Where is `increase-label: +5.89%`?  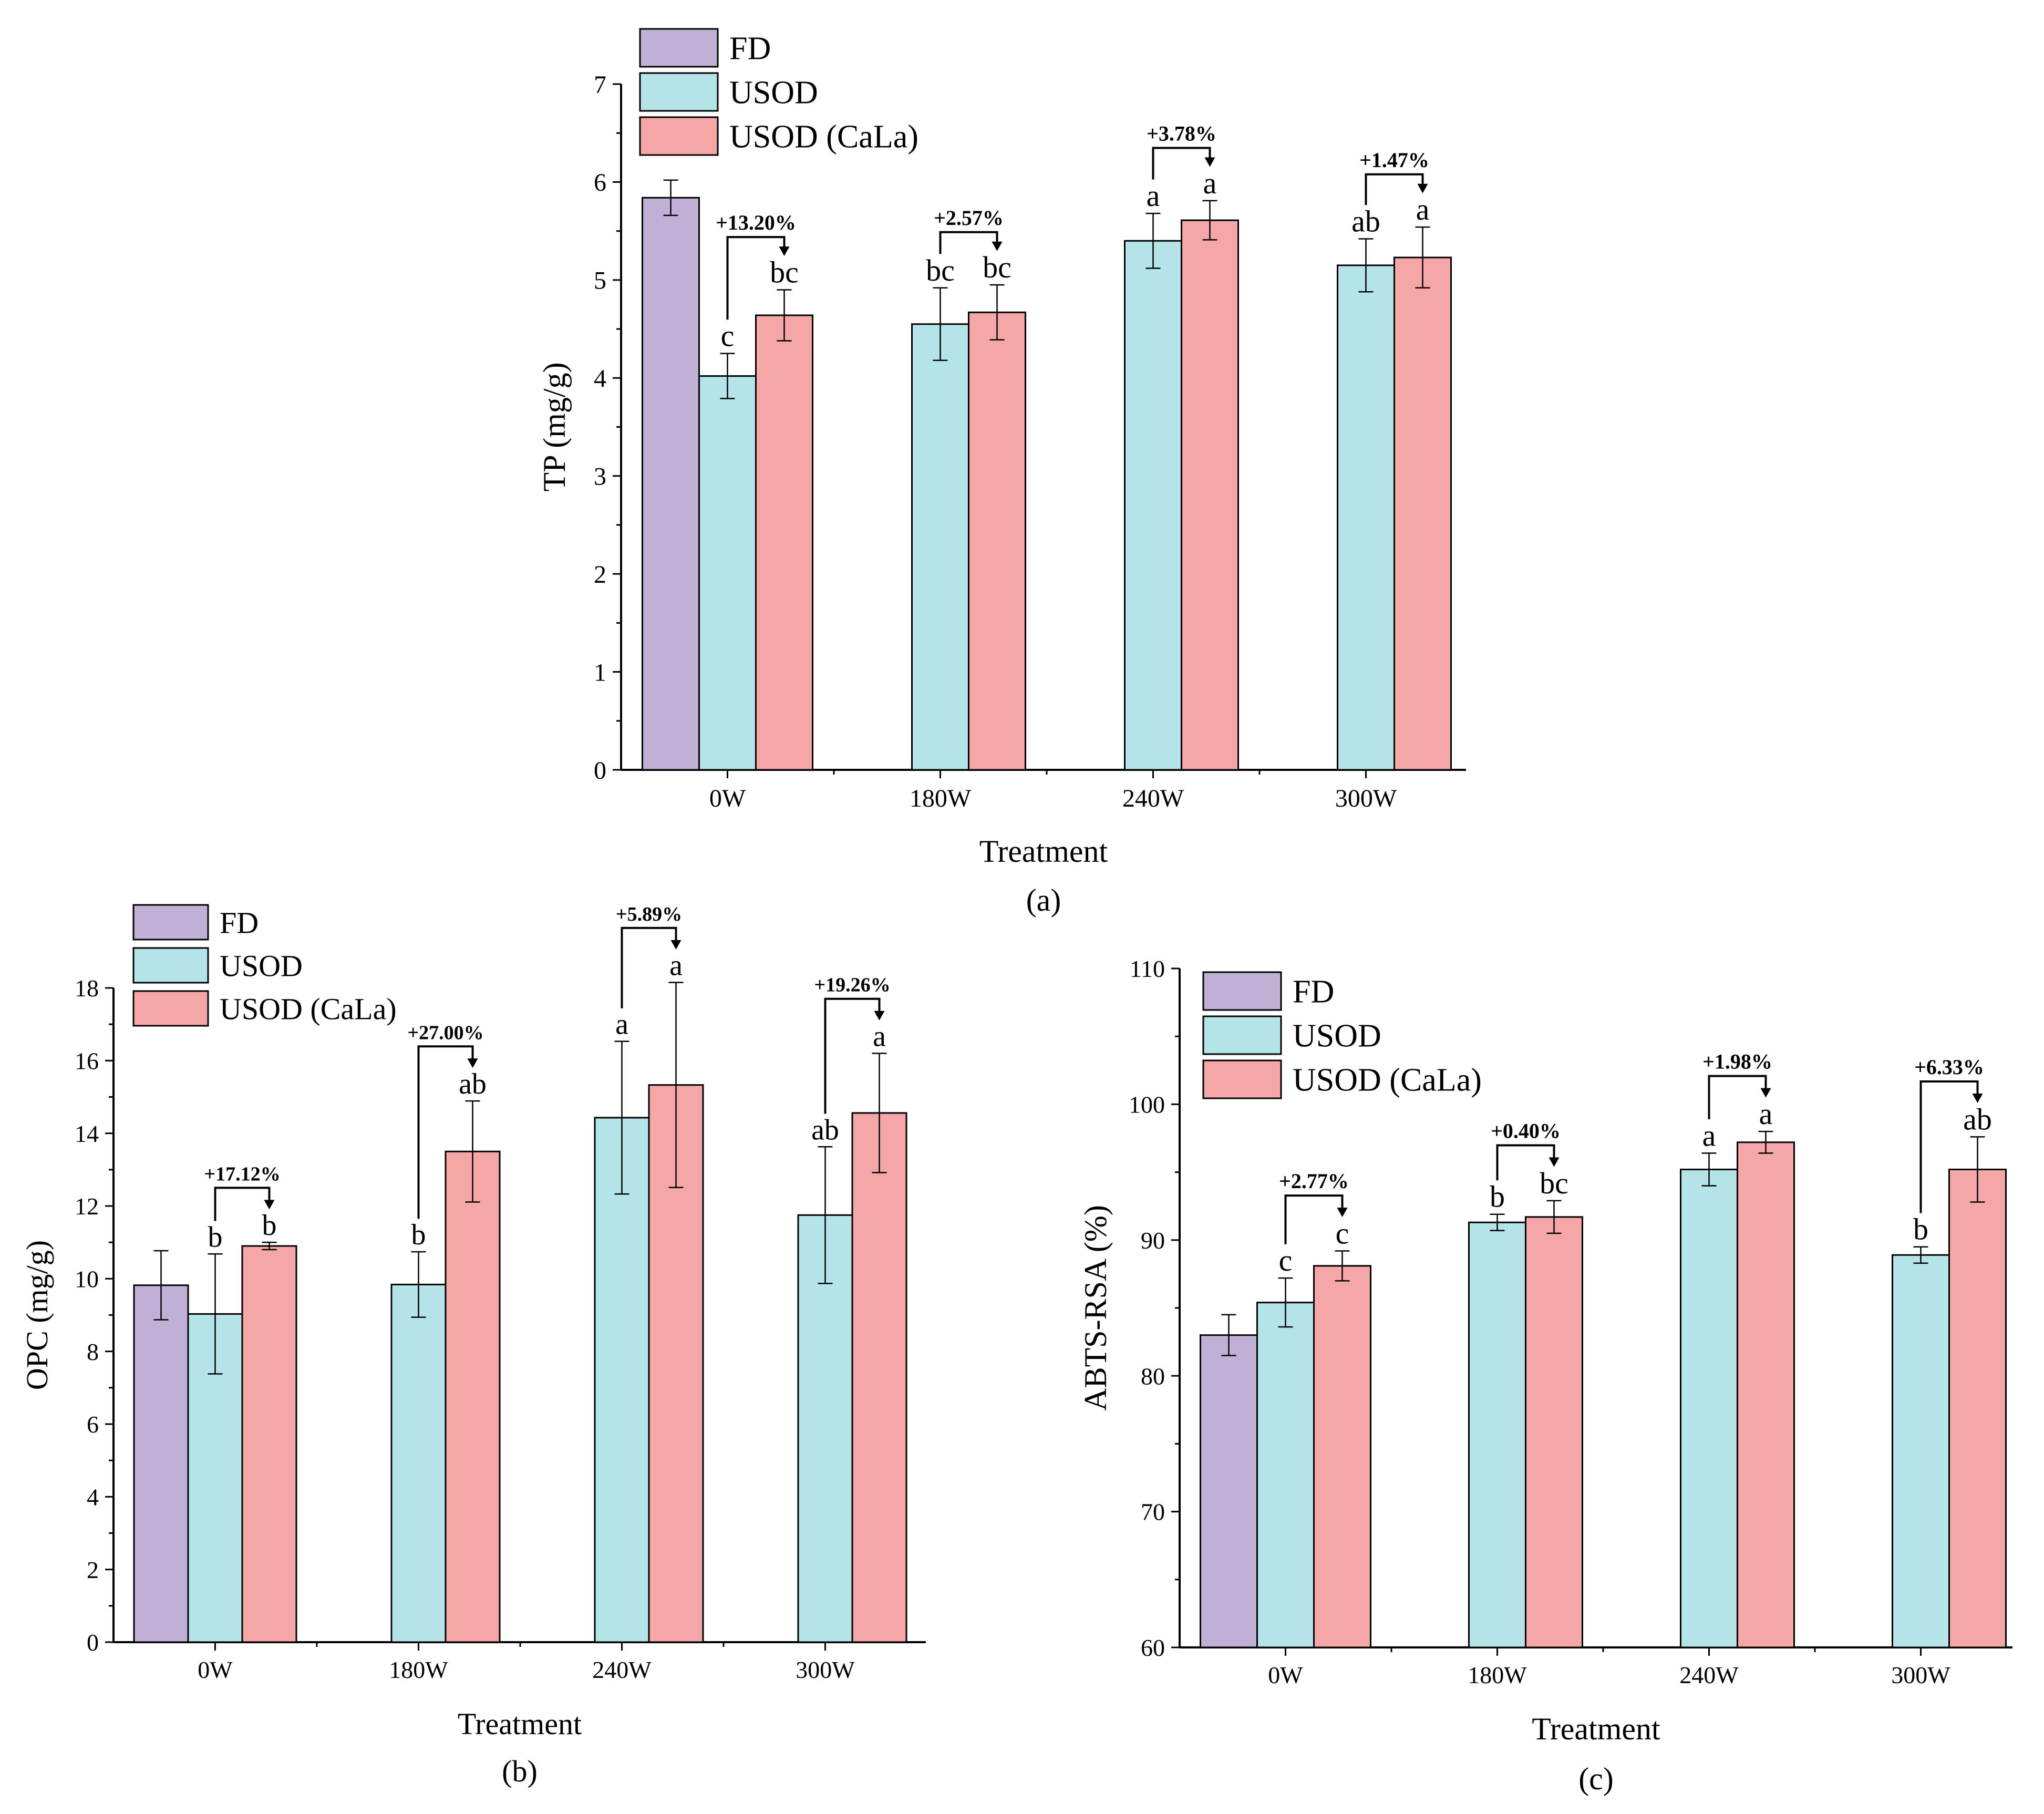 increase-label: +5.89% is located at coordinates (649, 914).